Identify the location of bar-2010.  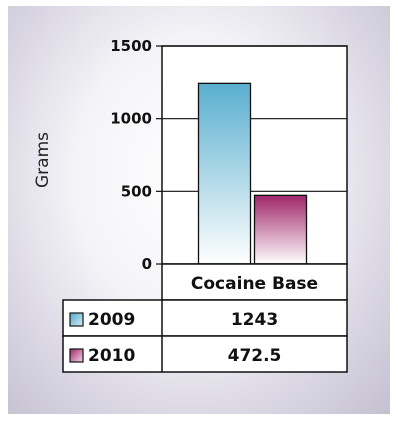
(280, 229).